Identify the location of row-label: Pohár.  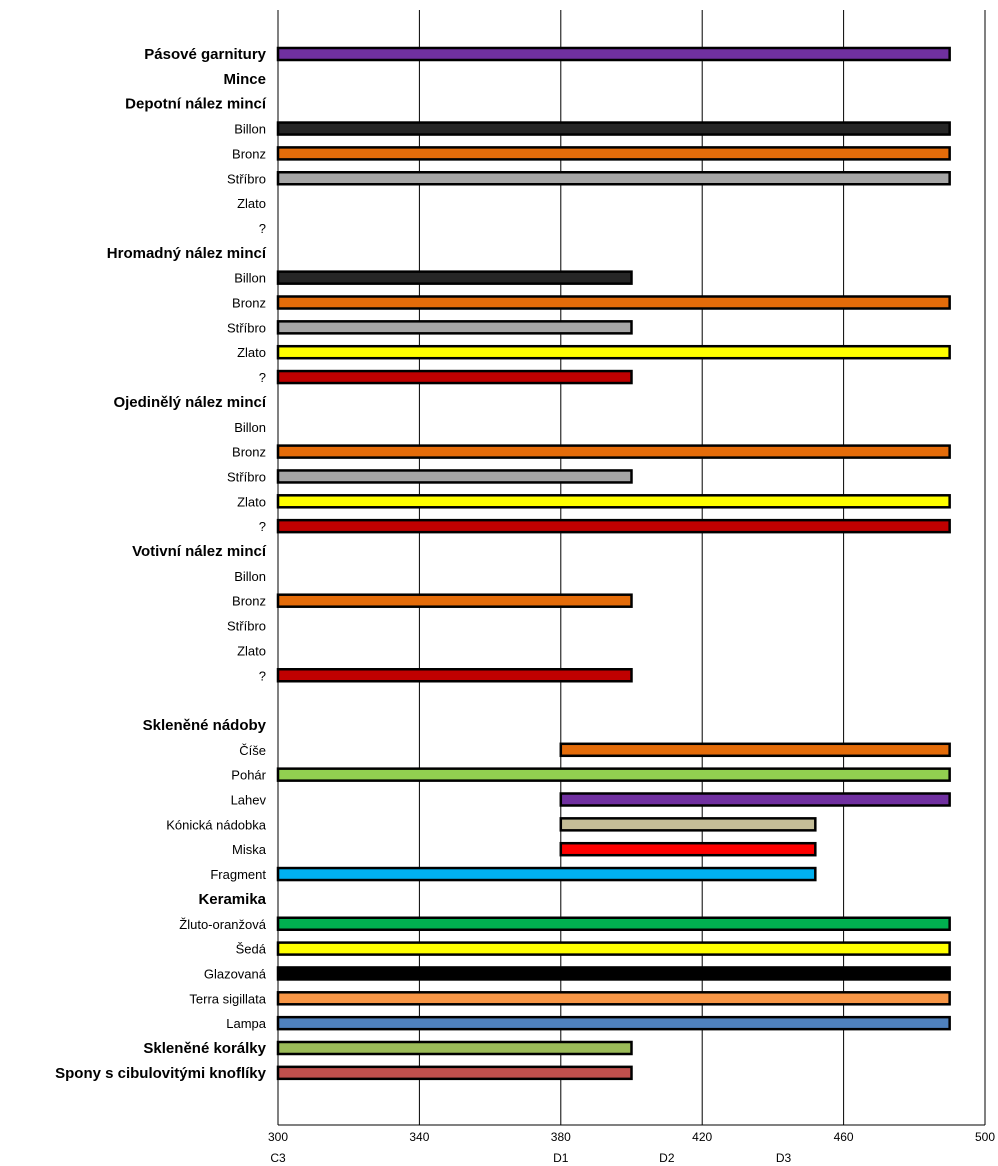
(248, 775).